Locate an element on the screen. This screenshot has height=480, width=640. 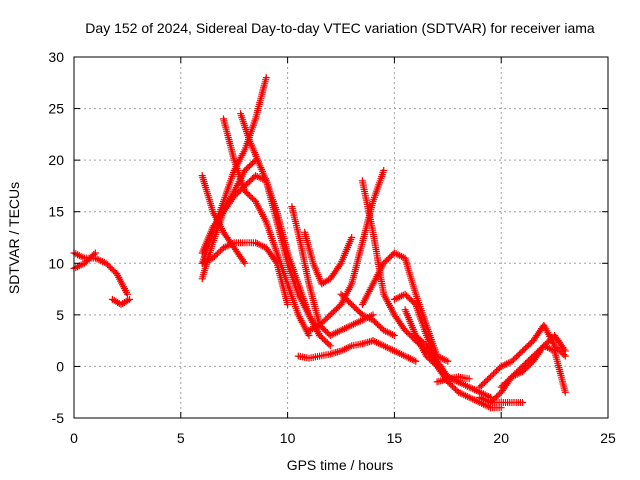
y-tick-label: 15 is located at coordinates (56, 212).